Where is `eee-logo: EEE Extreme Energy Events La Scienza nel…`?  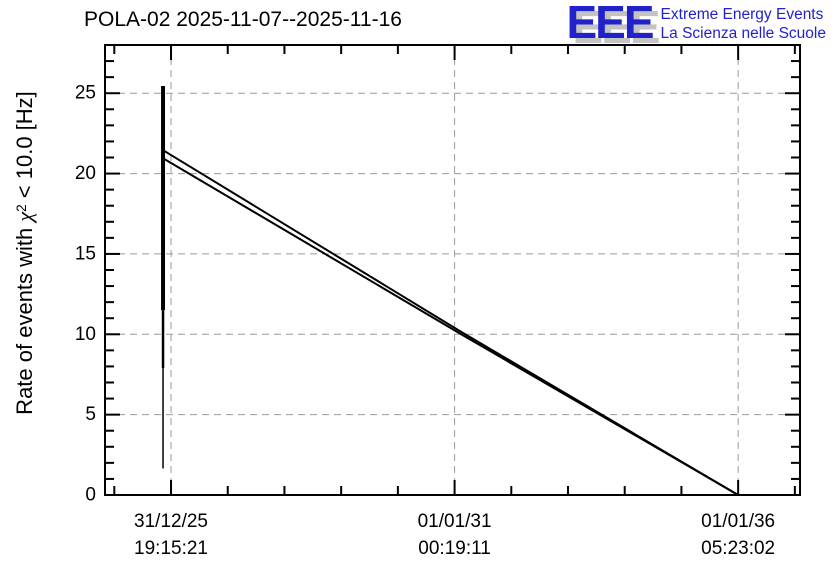
eee-logo: EEE Extreme Energy Events La Scienza nel… is located at coordinates (696, 24).